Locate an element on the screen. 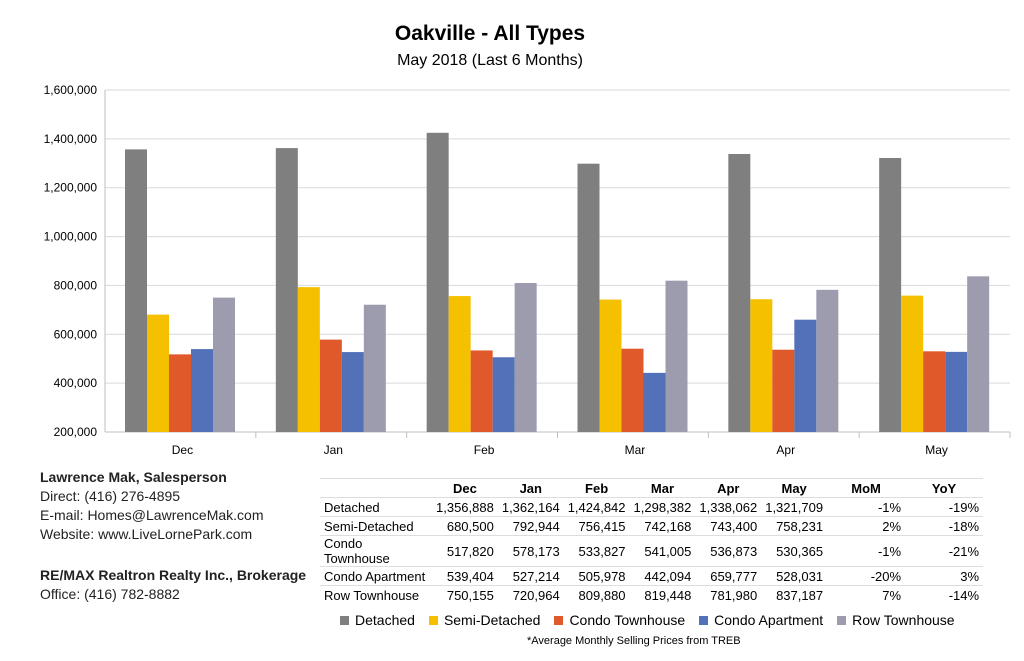  cell: 819,448 is located at coordinates (662, 594).